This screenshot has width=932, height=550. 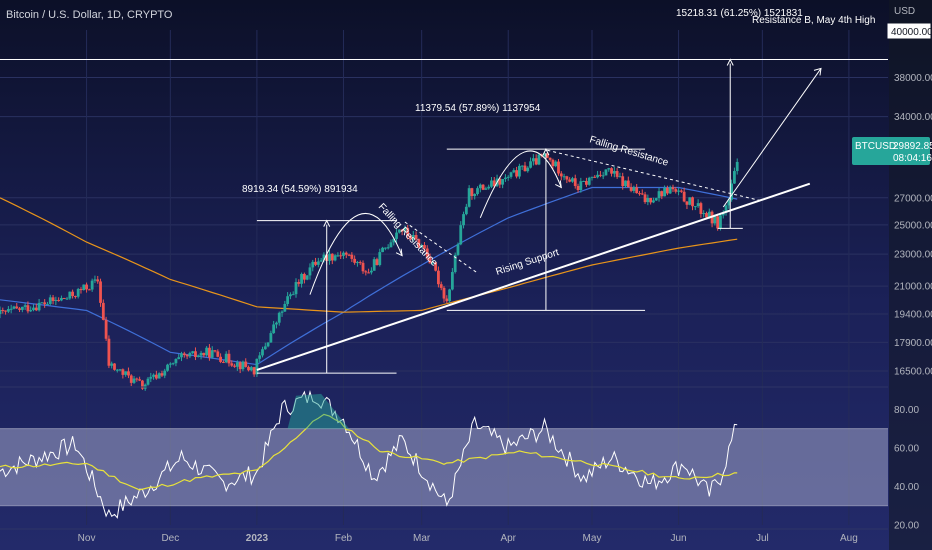 What do you see at coordinates (399, 252) in the screenshot?
I see `curved-arrow-1-head` at bounding box center [399, 252].